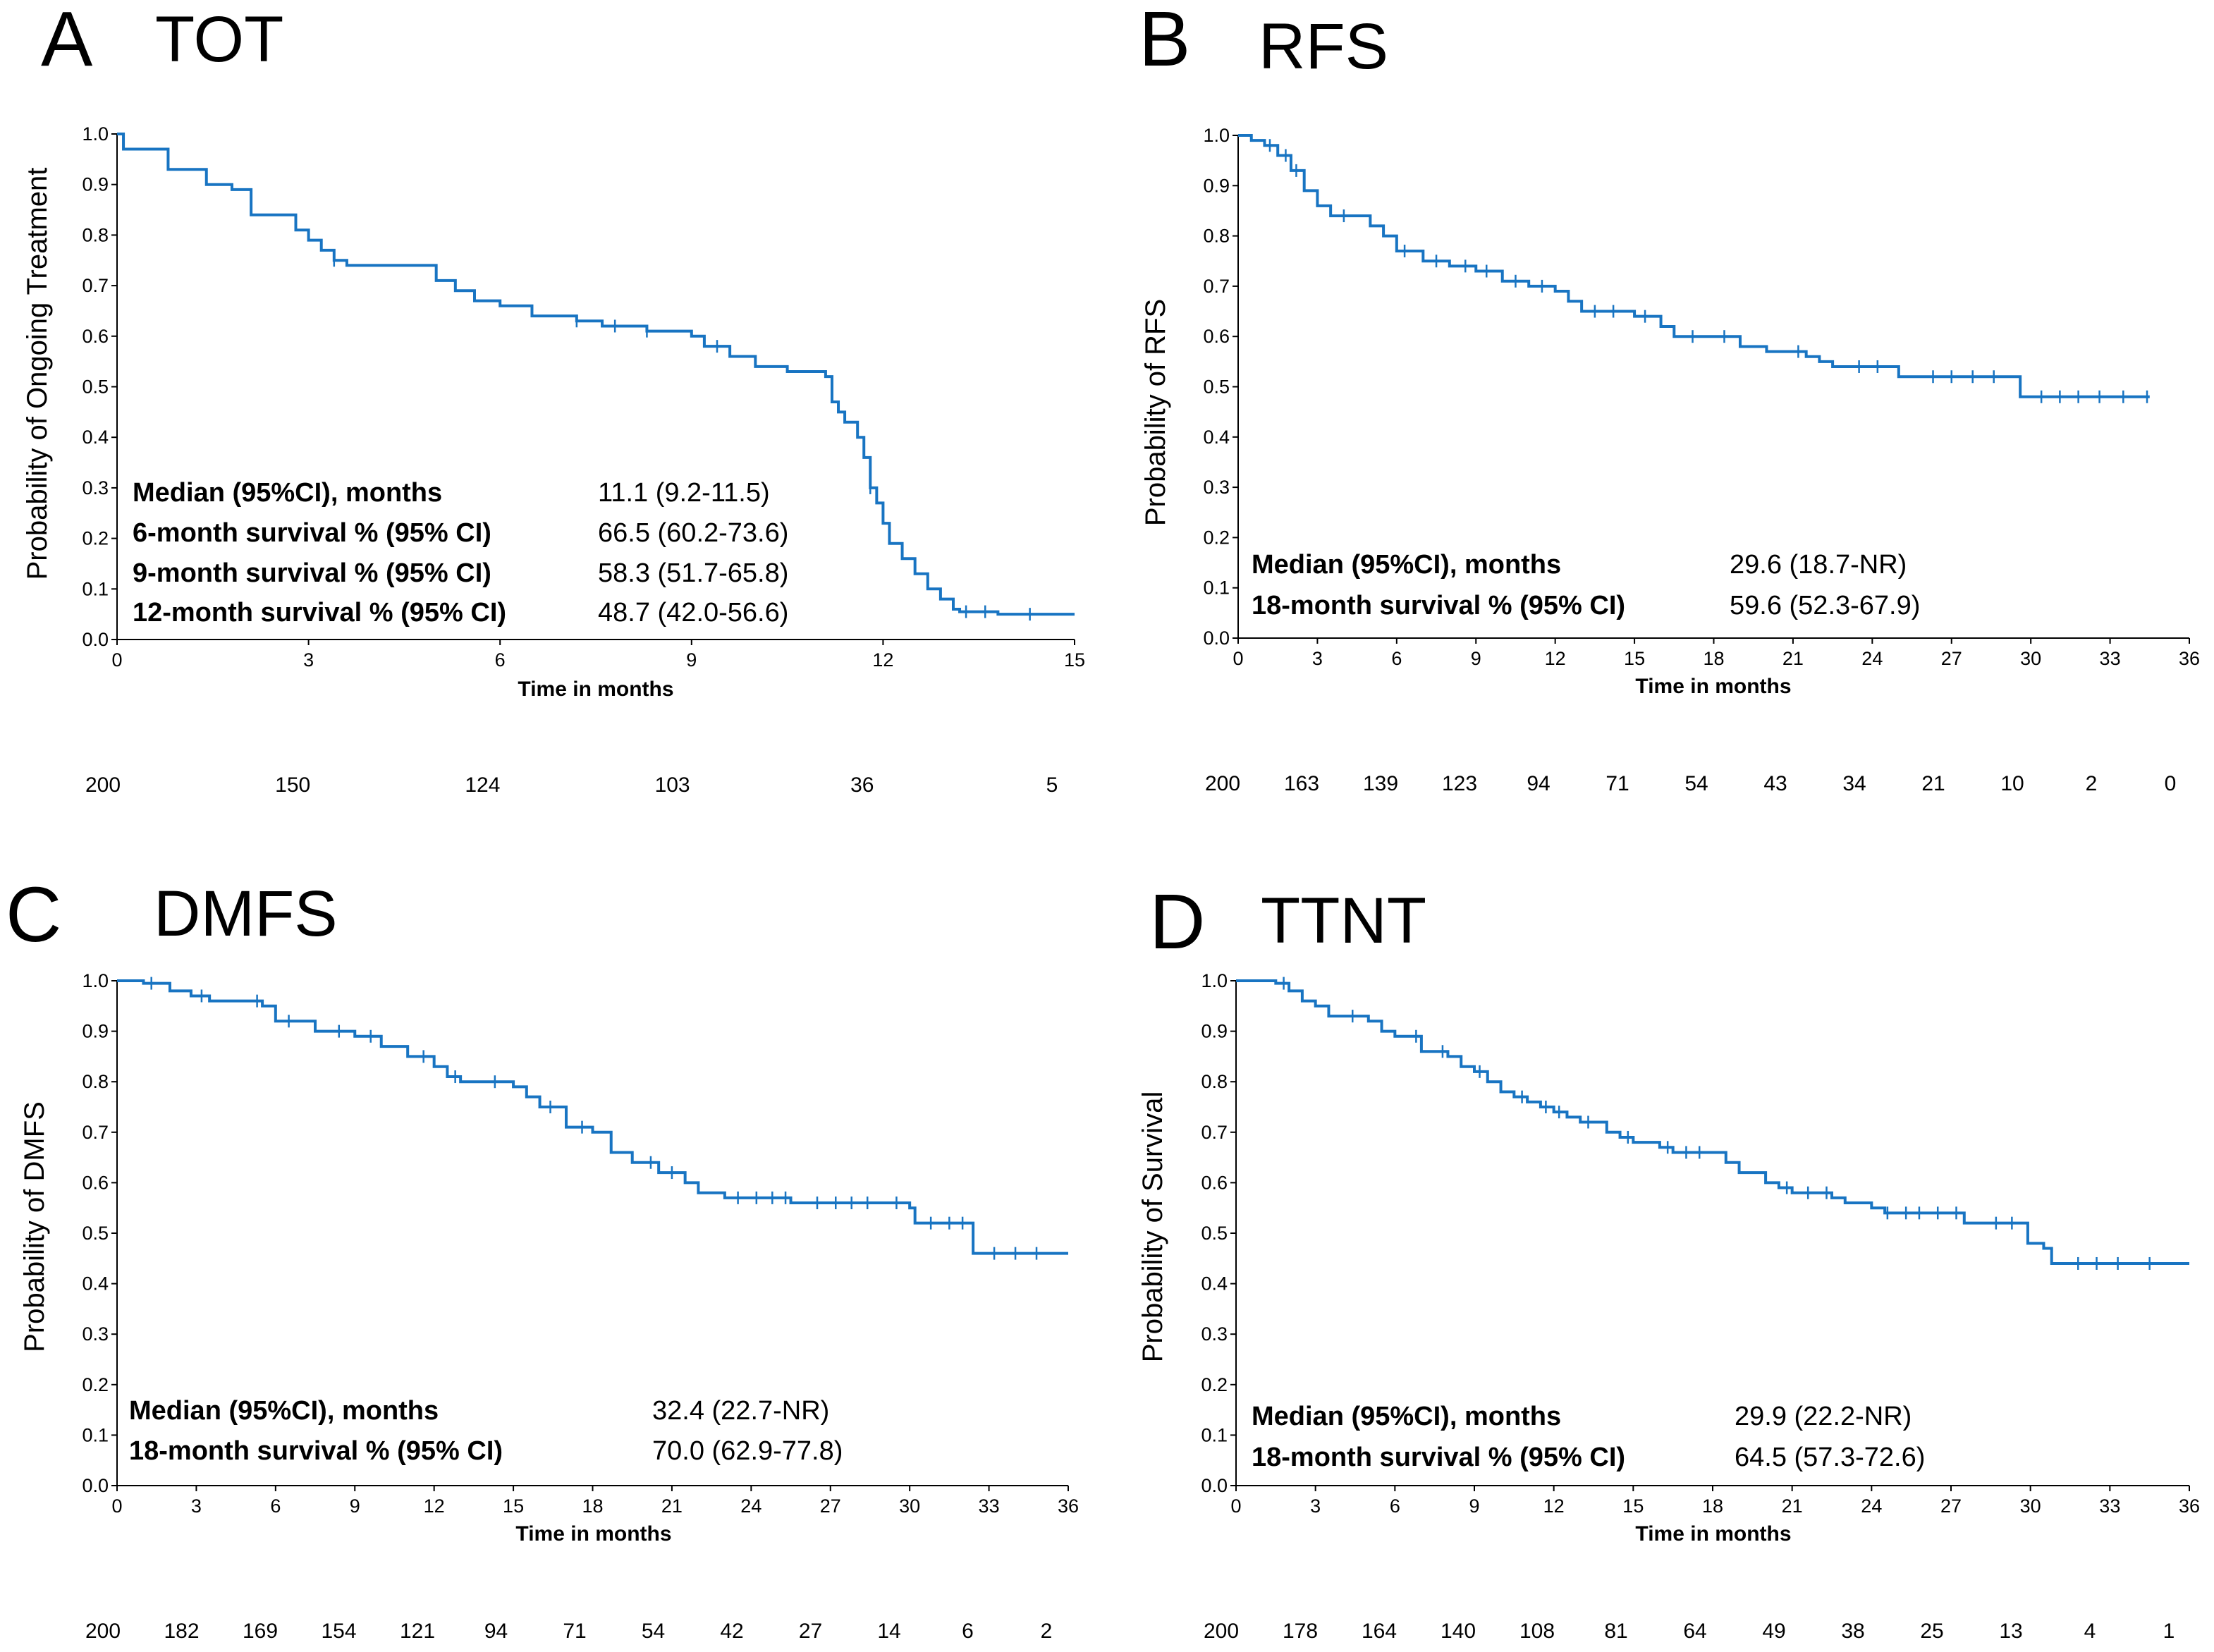 The width and height of the screenshot is (2214, 1652). I want to click on stat-label: 6-month survival % (95% CI), so click(312, 533).